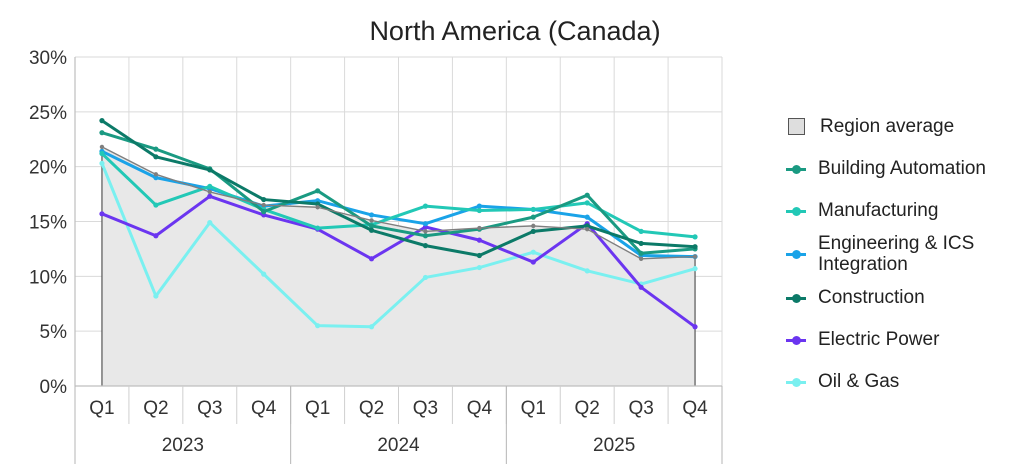 The image size is (1024, 469). What do you see at coordinates (896, 254) in the screenshot?
I see `legend-label: Engineering & ICS Integration` at bounding box center [896, 254].